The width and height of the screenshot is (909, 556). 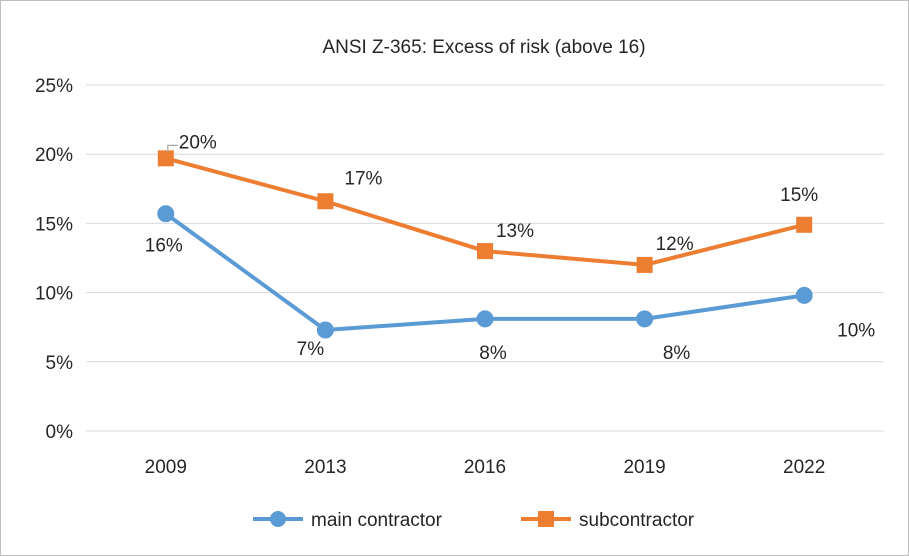 I want to click on data-label: 10%, so click(x=856, y=330).